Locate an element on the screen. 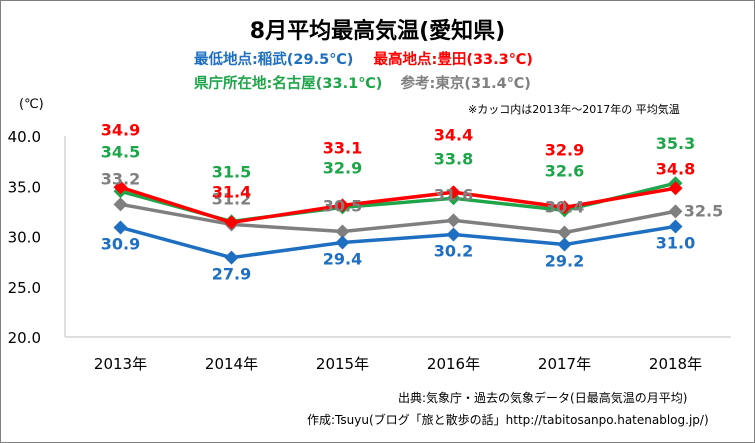  y-tick-label: 40.0 is located at coordinates (24, 137).